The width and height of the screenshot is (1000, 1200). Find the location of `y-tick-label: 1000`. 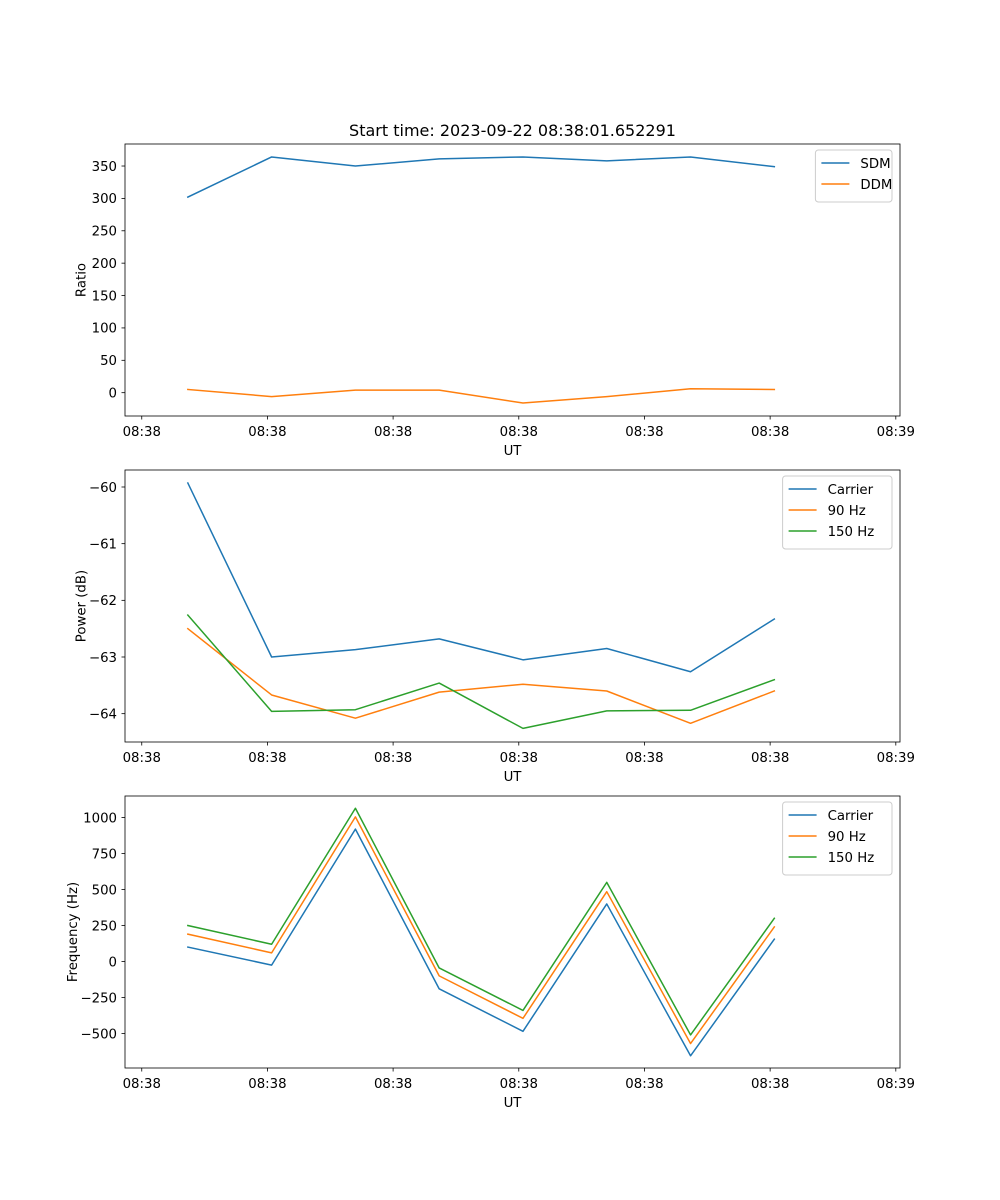

y-tick-label: 1000 is located at coordinates (100, 818).